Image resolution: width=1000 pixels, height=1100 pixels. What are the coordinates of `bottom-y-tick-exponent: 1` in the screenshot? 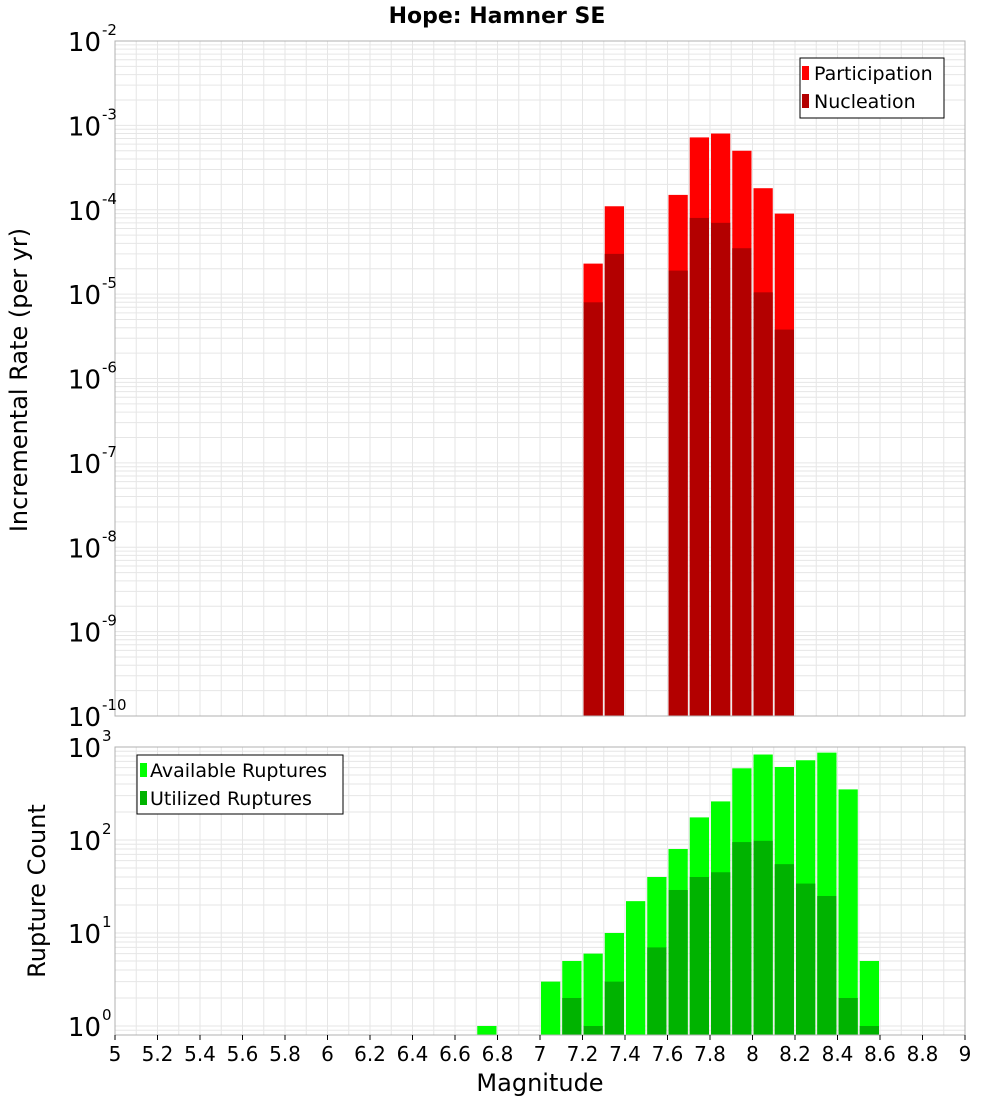 It's located at (107, 922).